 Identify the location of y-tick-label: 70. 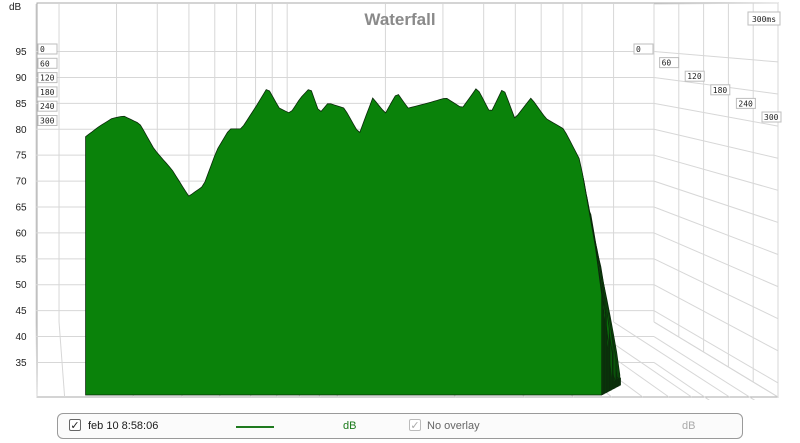
(21, 182).